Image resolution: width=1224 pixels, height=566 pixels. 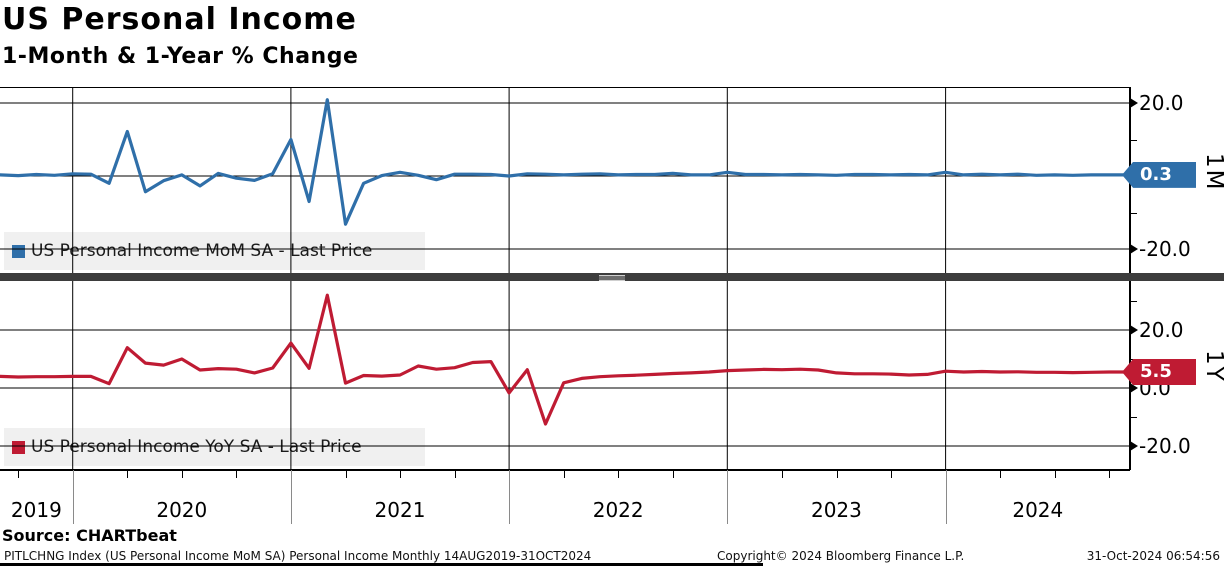 What do you see at coordinates (18, 251) in the screenshot?
I see `mom-series-swatch-icon` at bounding box center [18, 251].